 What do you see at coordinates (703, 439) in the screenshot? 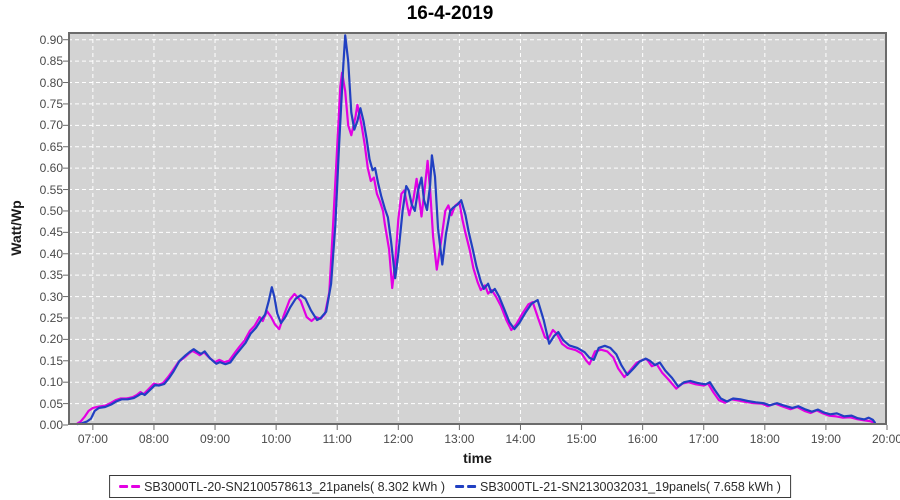
I see `x-tick-label: 17:00` at bounding box center [703, 439].